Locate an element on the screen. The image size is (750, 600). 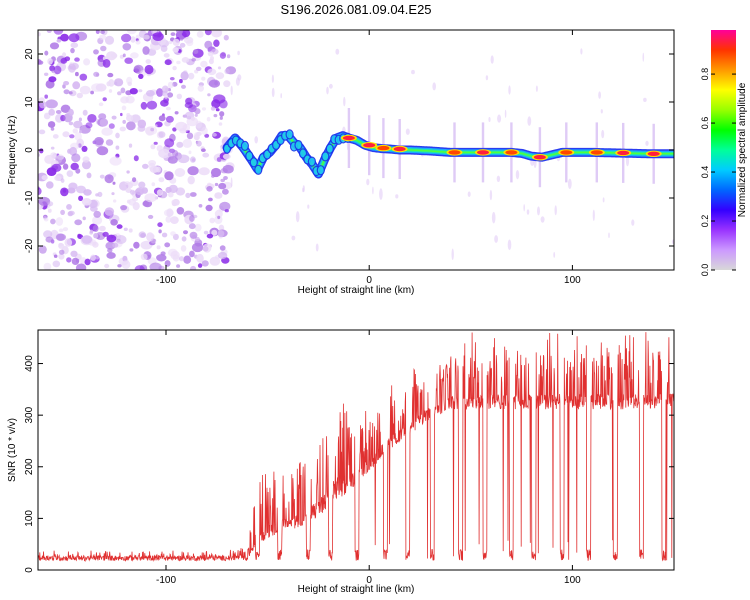
spectrogram-peaks-layer is located at coordinates (501, 147).